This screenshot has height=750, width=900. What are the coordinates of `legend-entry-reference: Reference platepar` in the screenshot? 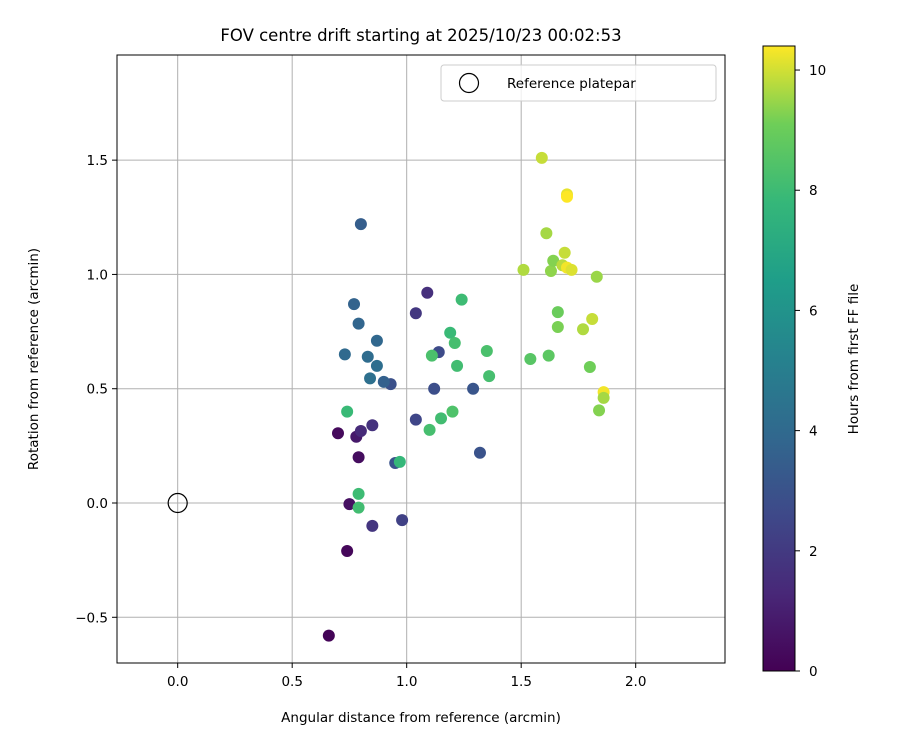 It's located at (571, 84).